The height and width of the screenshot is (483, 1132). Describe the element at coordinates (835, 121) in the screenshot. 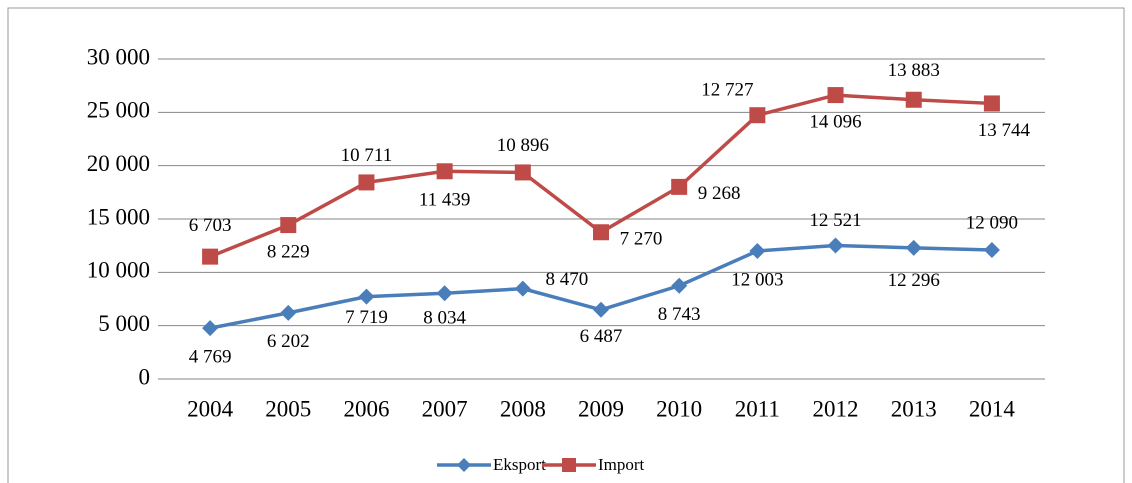

I see `value-label: 14 096` at that location.